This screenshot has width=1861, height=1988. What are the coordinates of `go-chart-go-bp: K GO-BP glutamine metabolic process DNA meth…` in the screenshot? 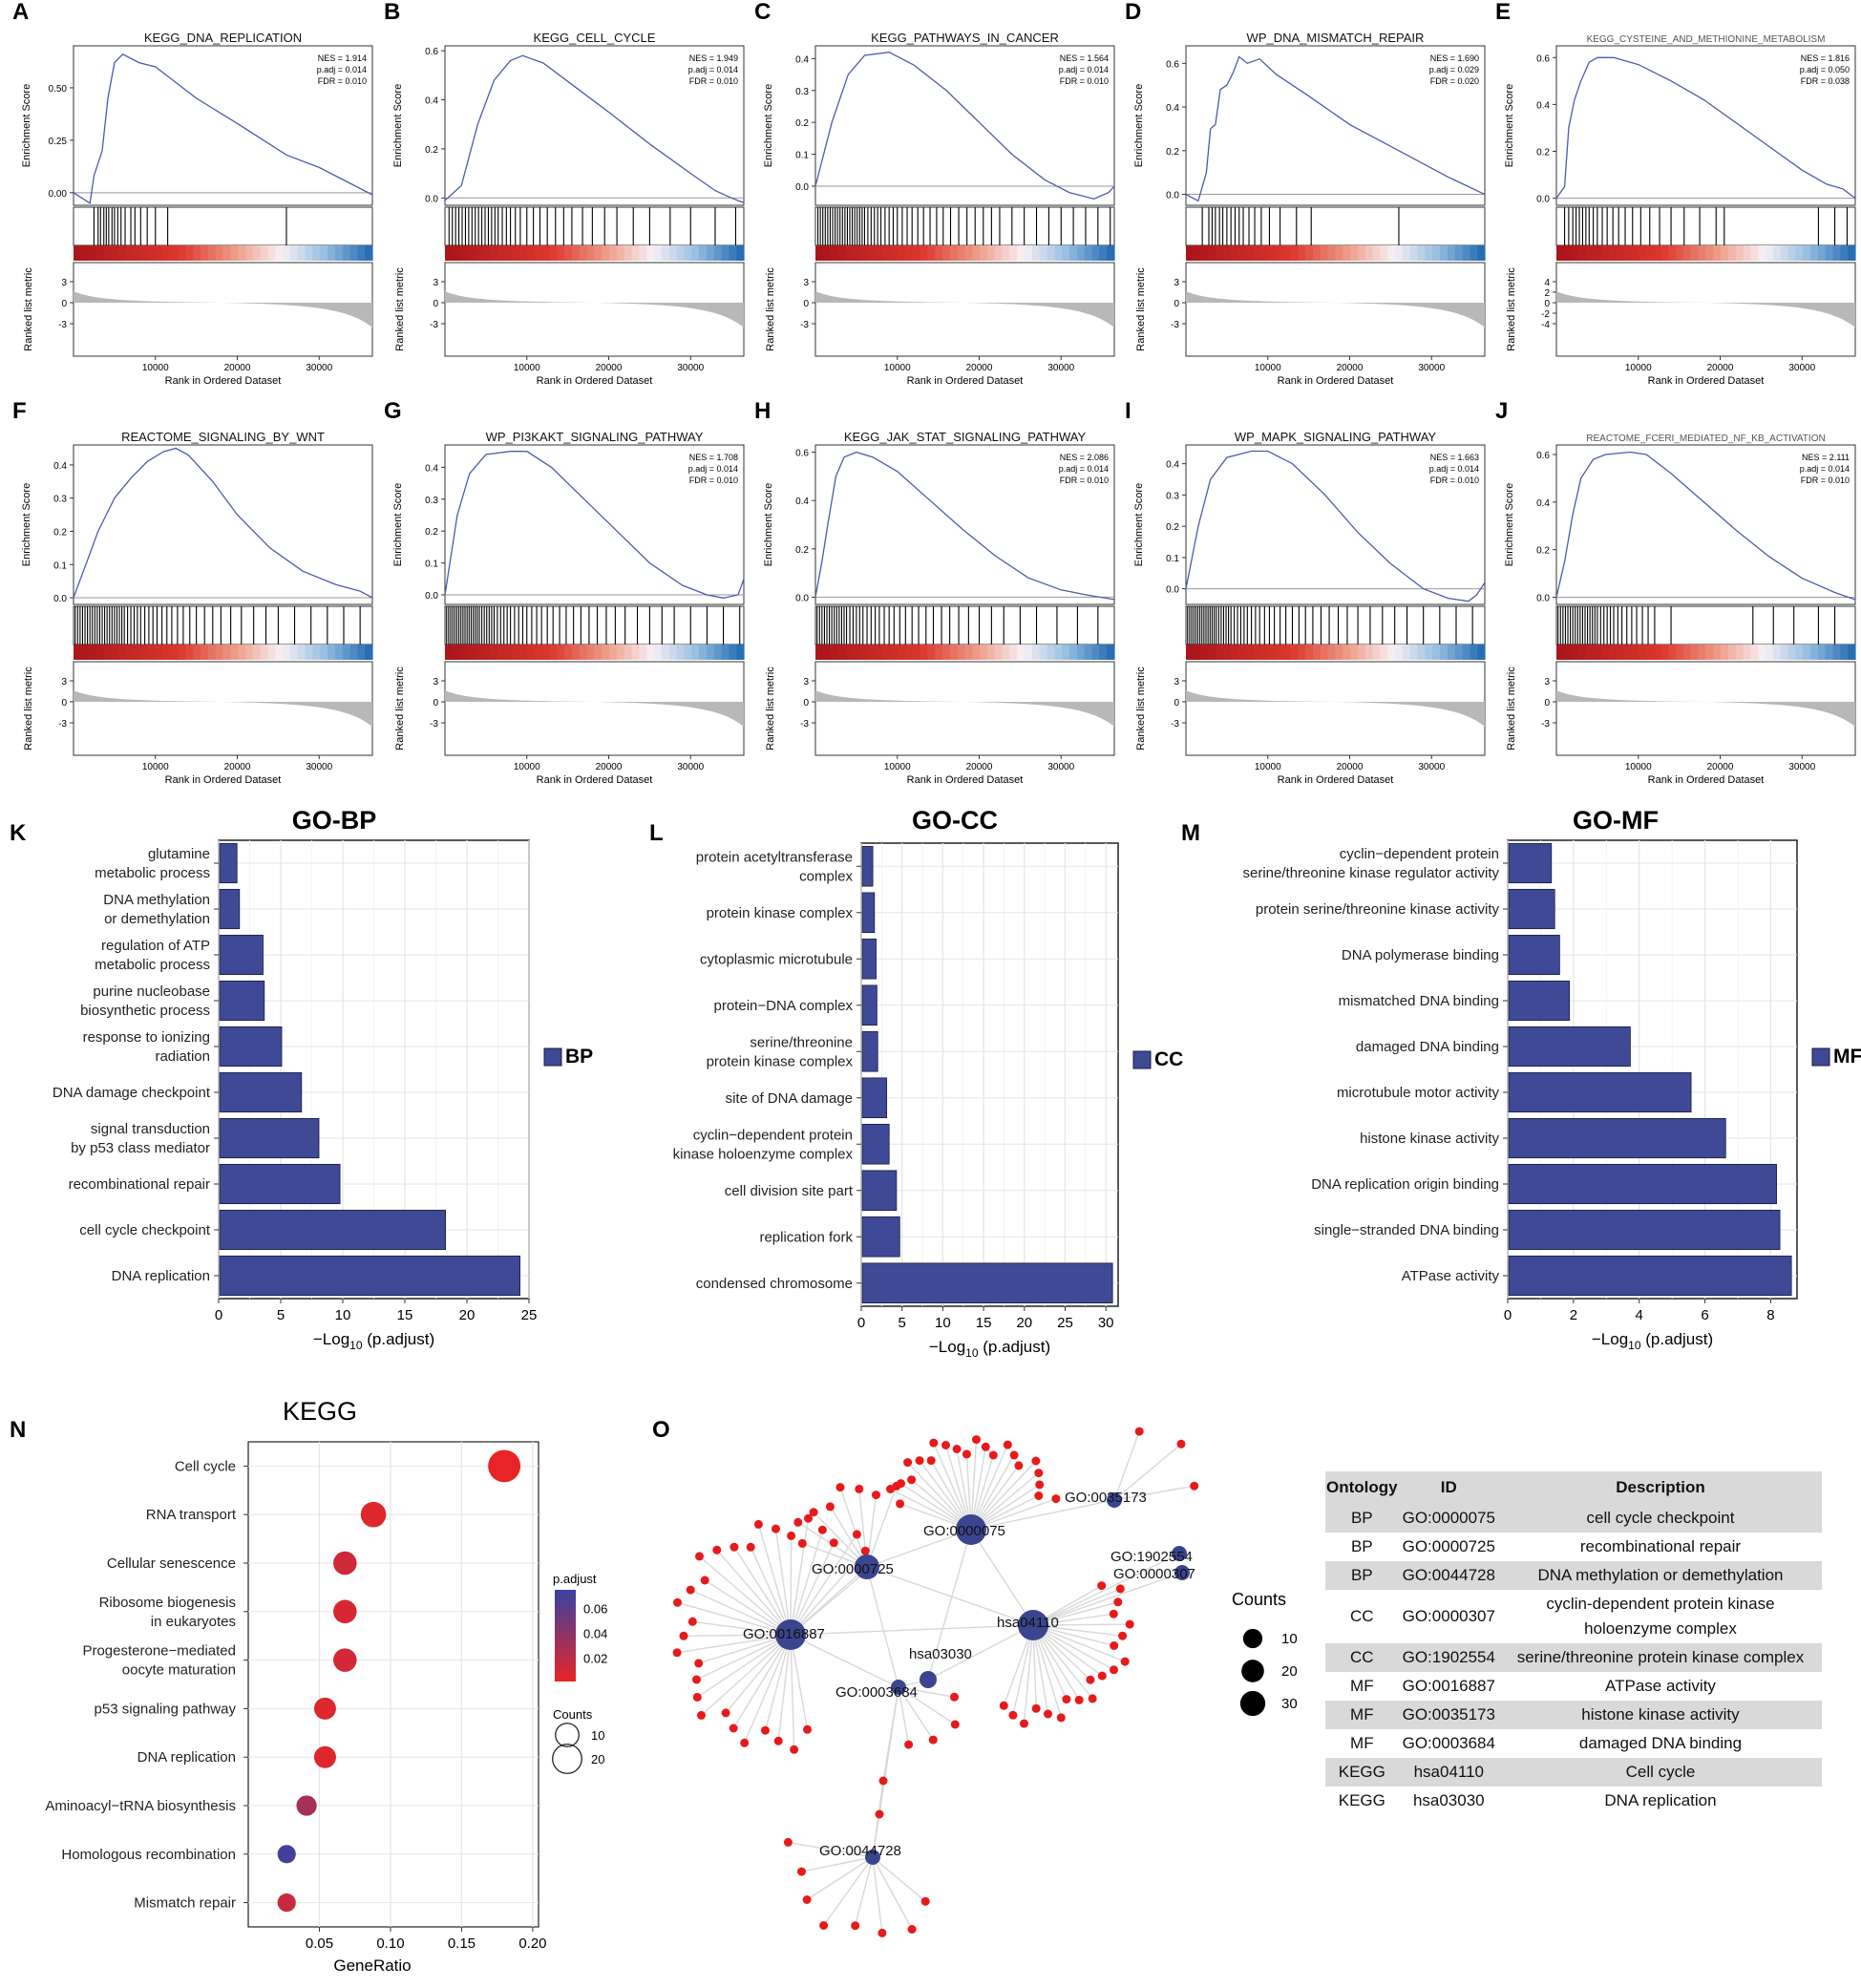 It's located at (301, 1079).